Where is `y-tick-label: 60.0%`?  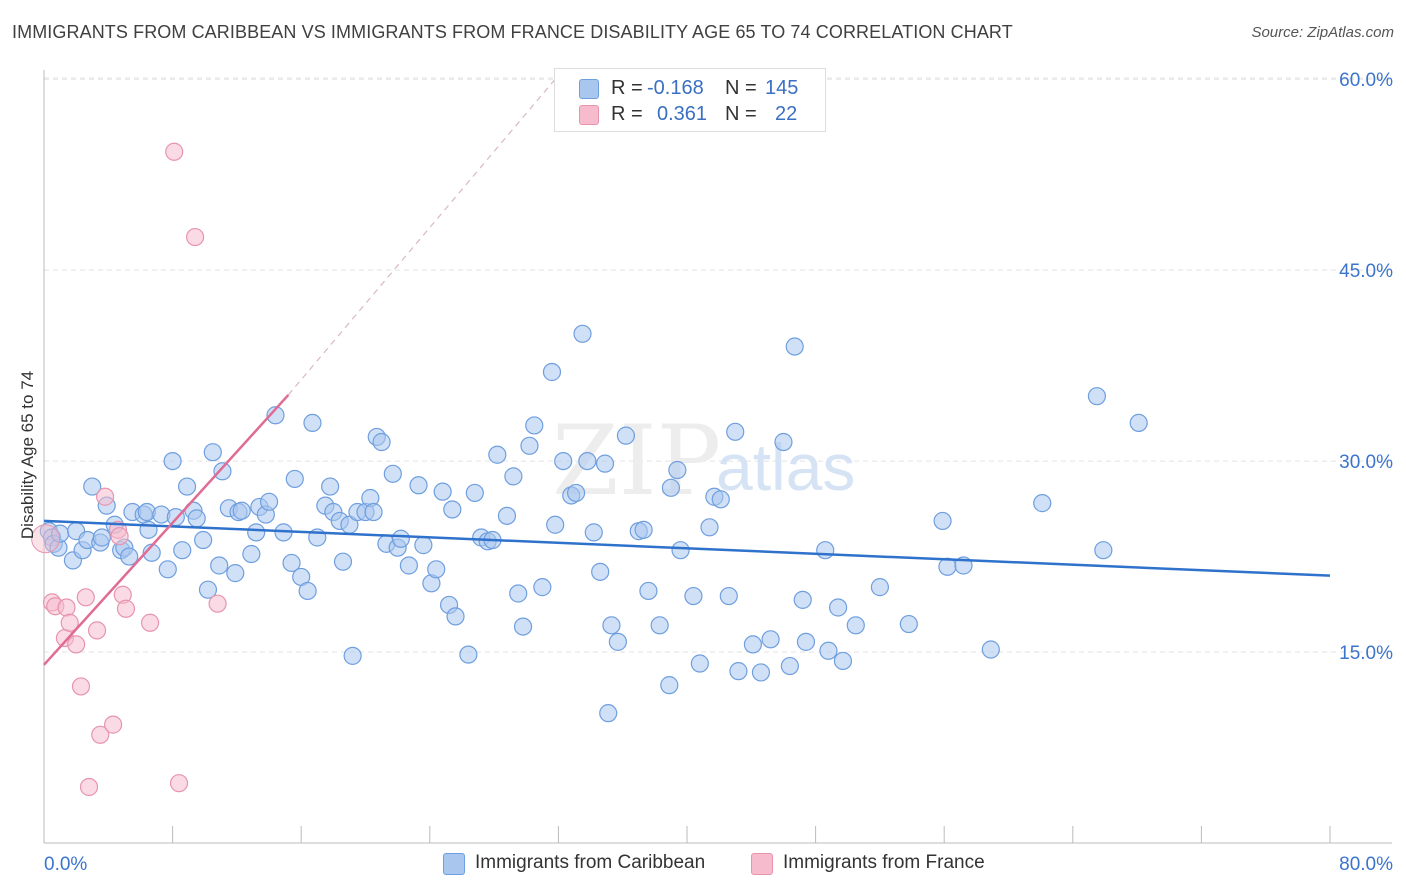 y-tick-label: 60.0% is located at coordinates (1366, 80).